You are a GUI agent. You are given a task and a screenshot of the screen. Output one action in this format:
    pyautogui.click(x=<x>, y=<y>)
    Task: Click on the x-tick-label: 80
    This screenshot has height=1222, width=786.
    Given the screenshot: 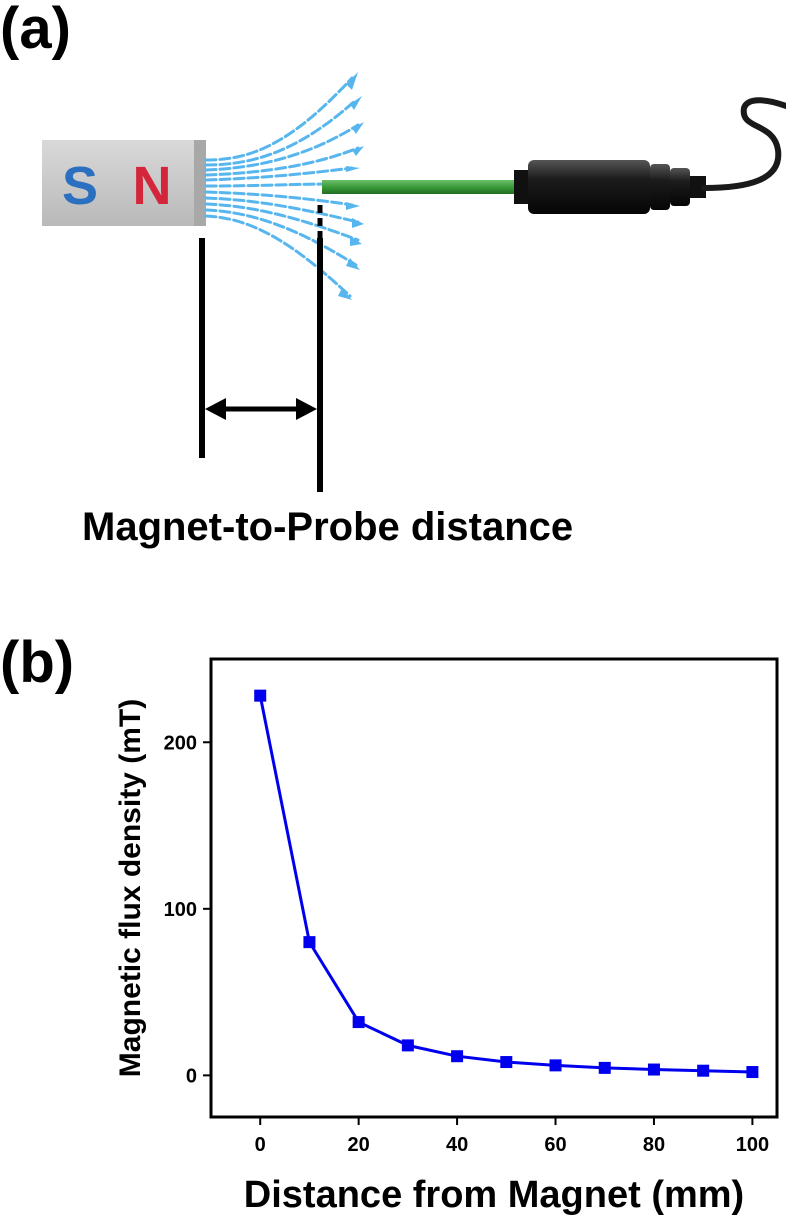 What is the action you would take?
    pyautogui.click(x=654, y=1145)
    